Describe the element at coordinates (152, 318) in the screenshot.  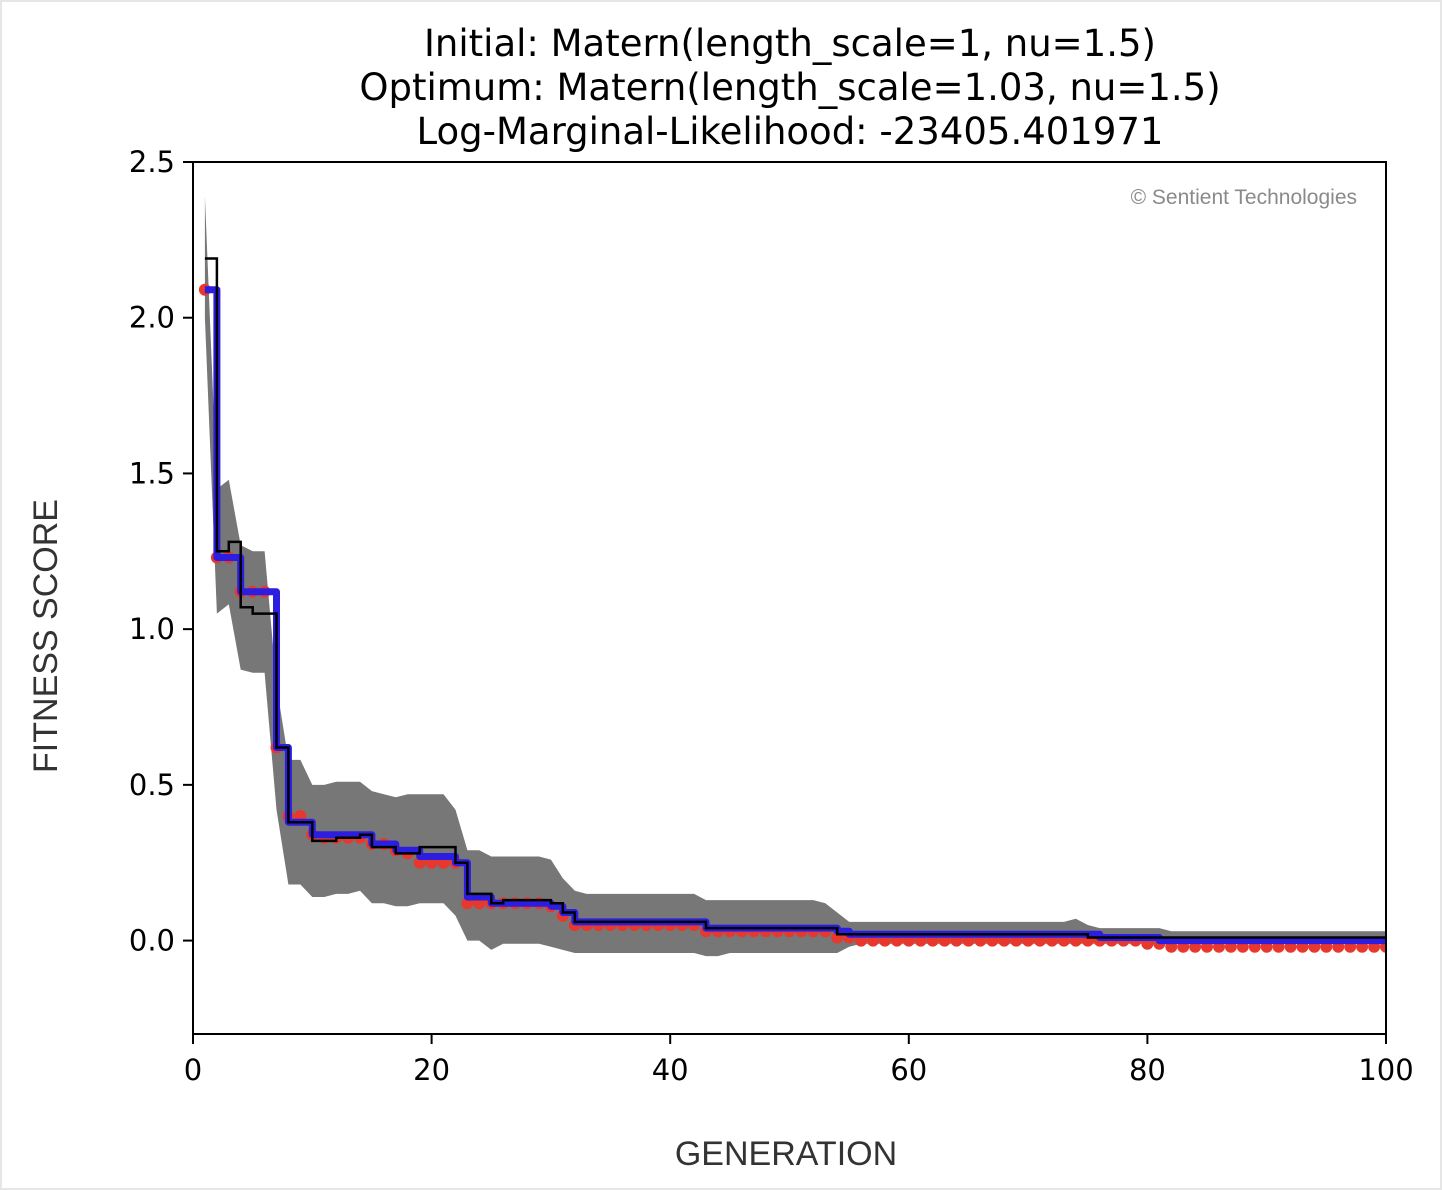
I see `y-tick-label: 2.0` at that location.